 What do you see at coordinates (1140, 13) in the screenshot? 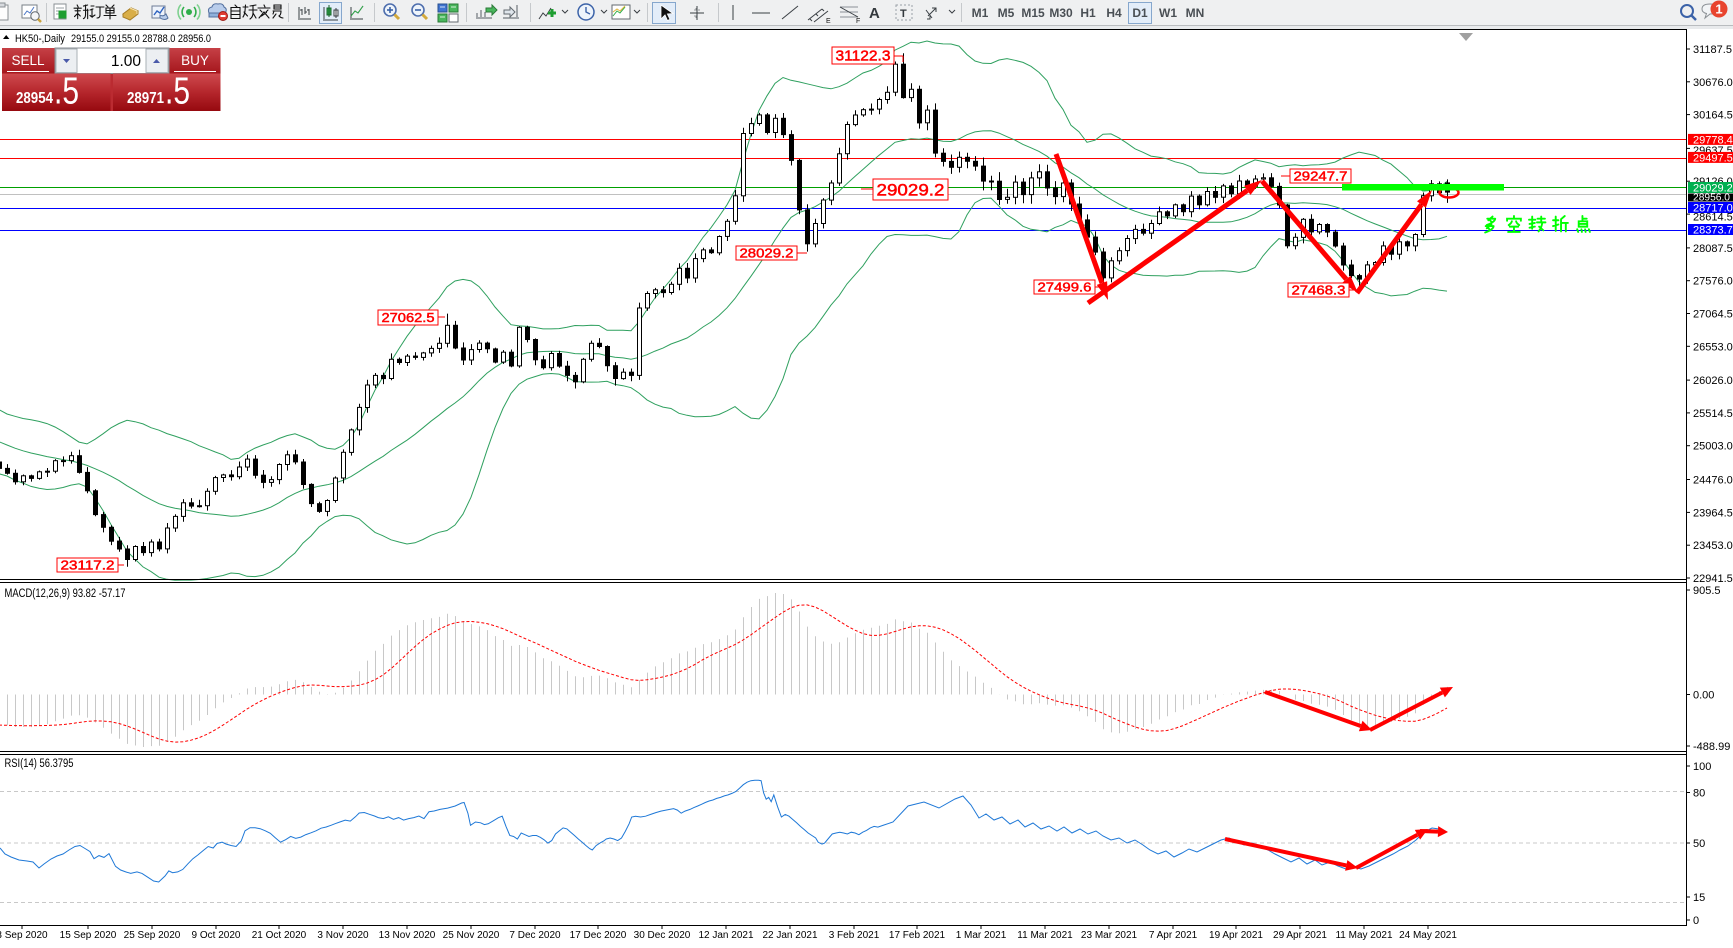
I see `svg-text: D1` at bounding box center [1140, 13].